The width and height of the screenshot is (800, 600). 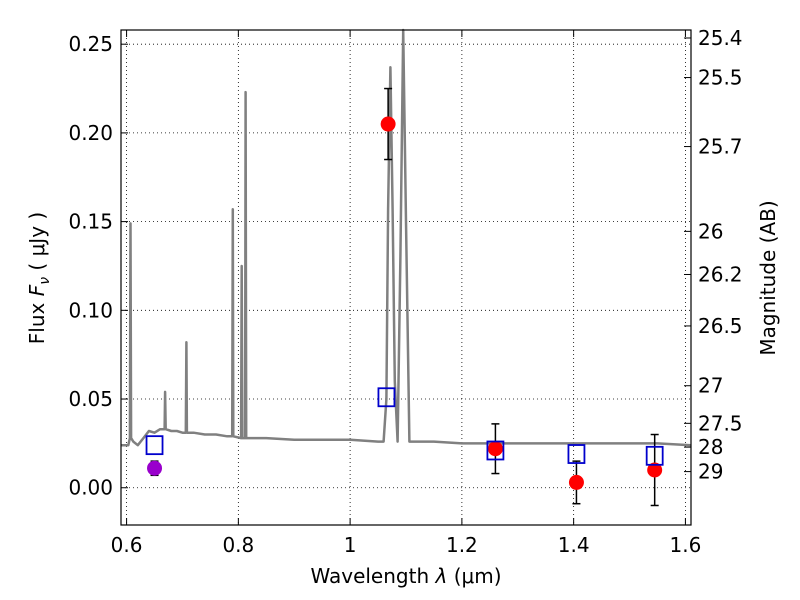 I want to click on y-tick-label: 0.05, so click(x=90, y=399).